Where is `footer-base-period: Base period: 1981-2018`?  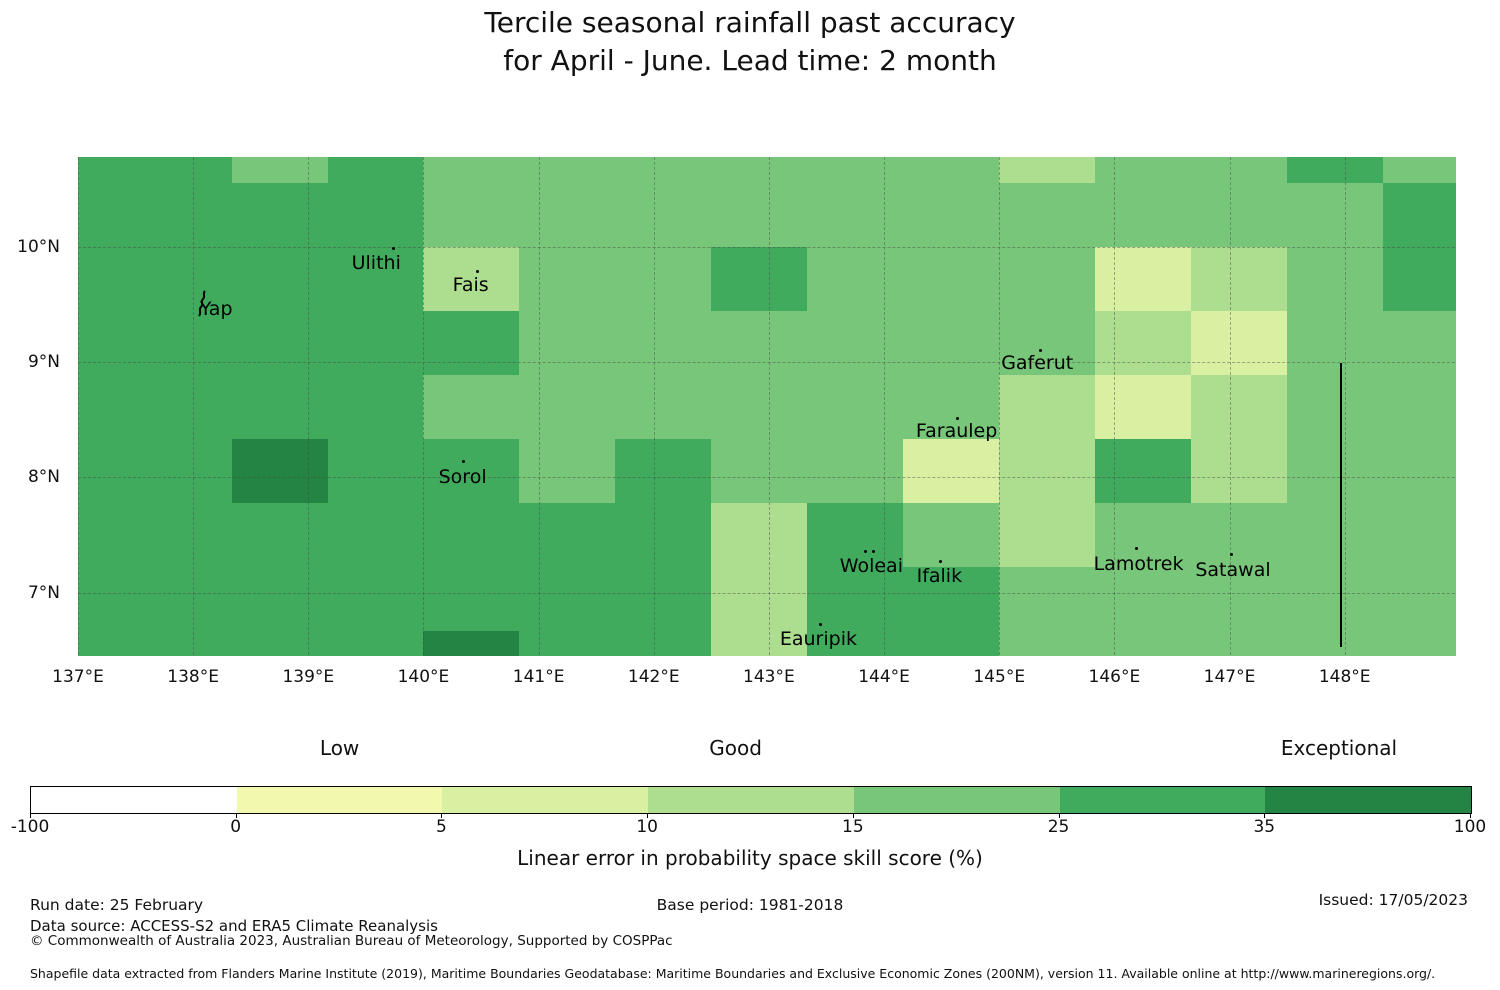 footer-base-period: Base period: 1981-2018 is located at coordinates (750, 905).